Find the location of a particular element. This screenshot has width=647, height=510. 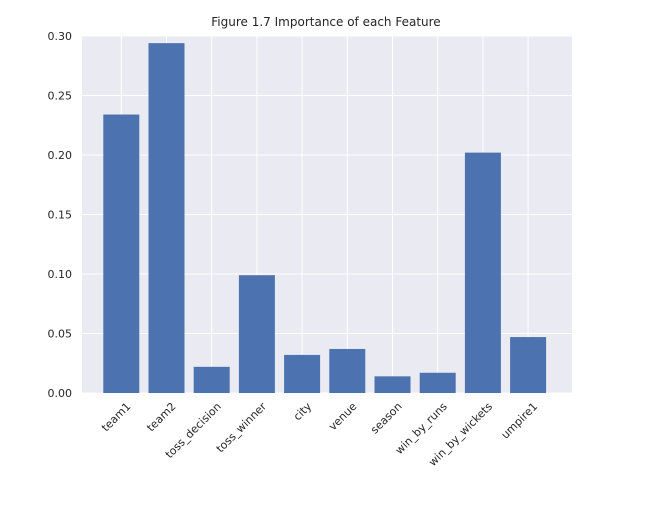

x-tick-label: team1 is located at coordinates (116, 417).